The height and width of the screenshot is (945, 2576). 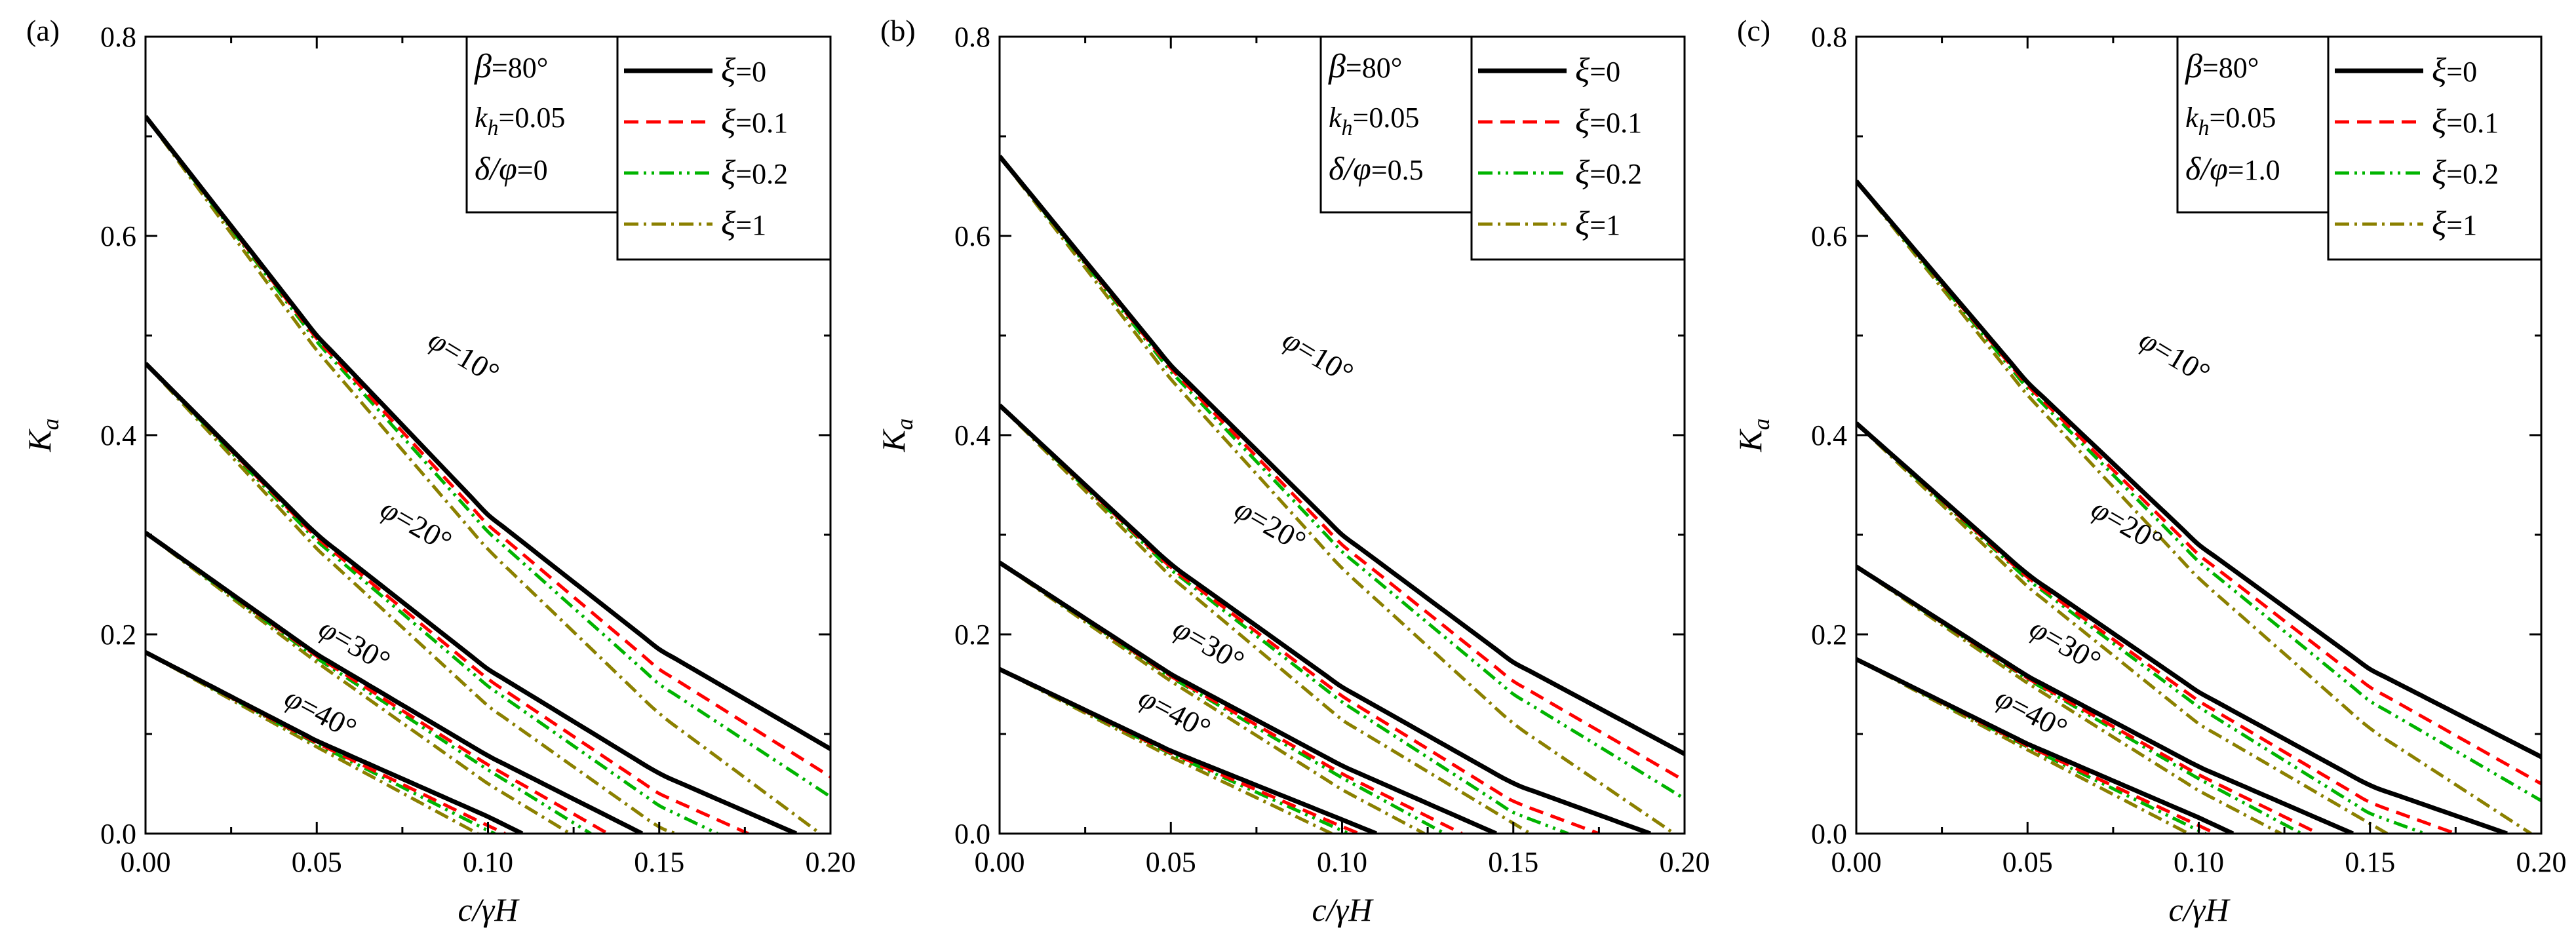 I want to click on parameter-box: β=80° kh=0.05 δ/φ=1.0, so click(x=2253, y=125).